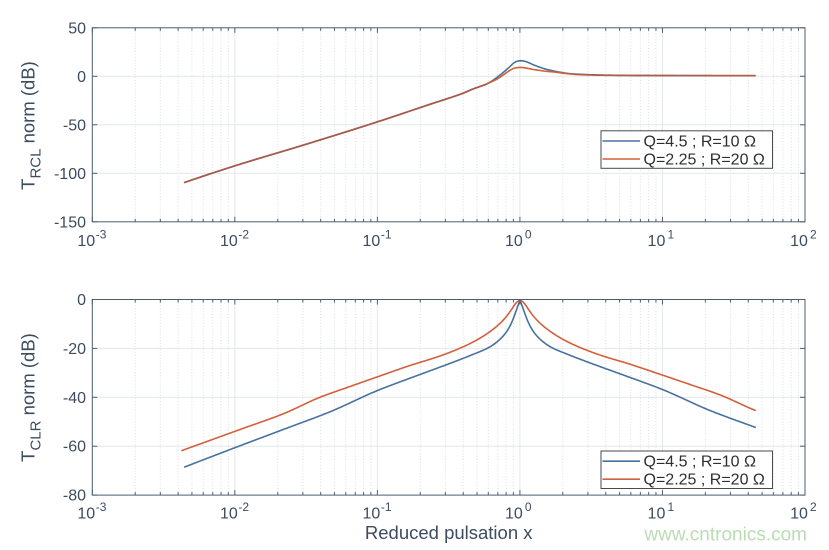 The height and width of the screenshot is (550, 829). Describe the element at coordinates (74, 496) in the screenshot. I see `svg-text: -80` at that location.